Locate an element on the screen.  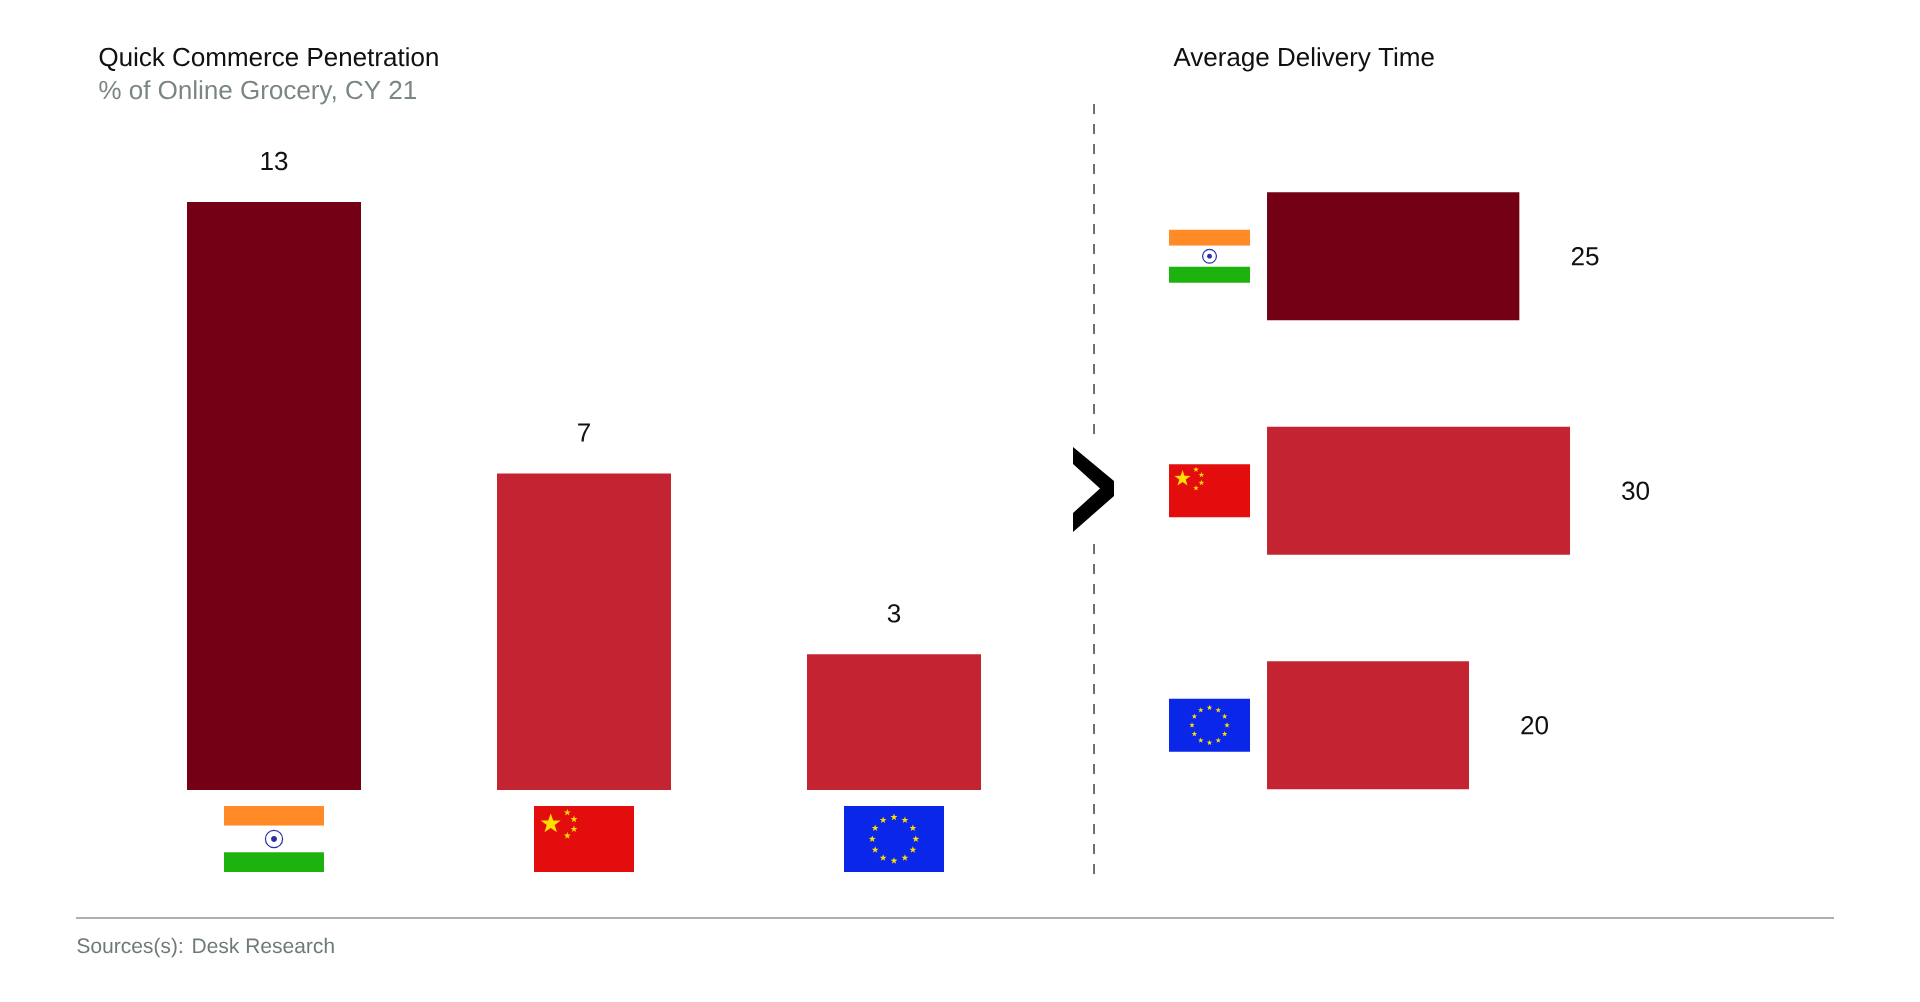
chart-title: Average Delivery Time is located at coordinates (1303, 59).